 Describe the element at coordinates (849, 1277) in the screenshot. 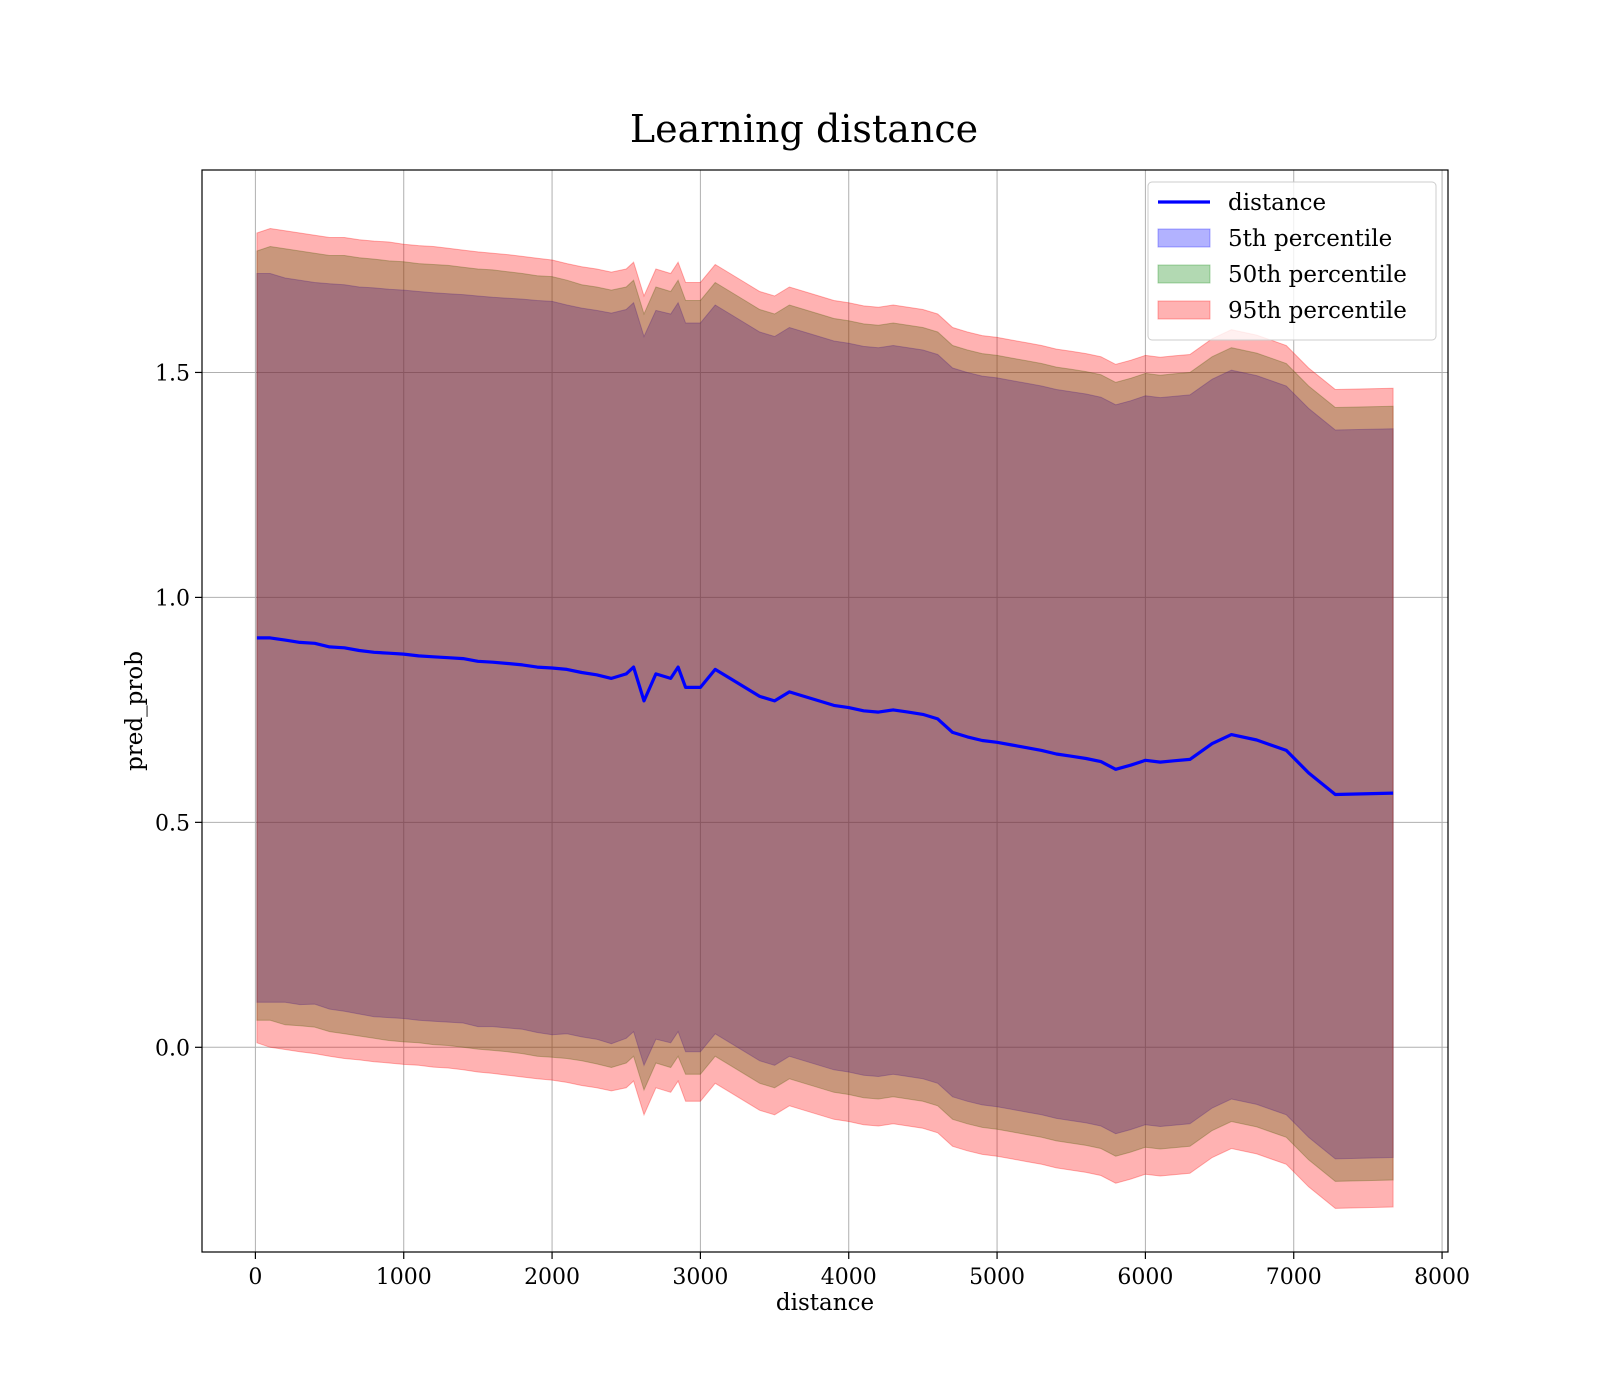

I see `x-tick-label: 4000` at that location.